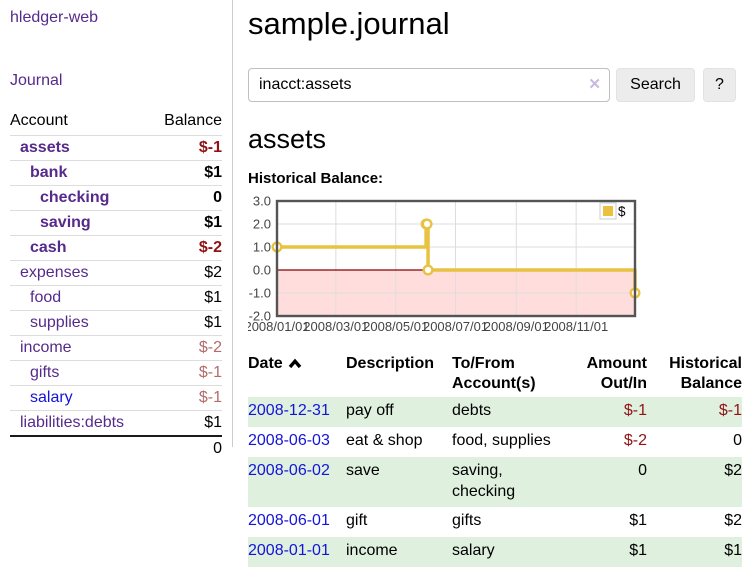 The image size is (742, 582). Describe the element at coordinates (501, 441) in the screenshot. I see `transaction-accounts: food, supplies` at that location.